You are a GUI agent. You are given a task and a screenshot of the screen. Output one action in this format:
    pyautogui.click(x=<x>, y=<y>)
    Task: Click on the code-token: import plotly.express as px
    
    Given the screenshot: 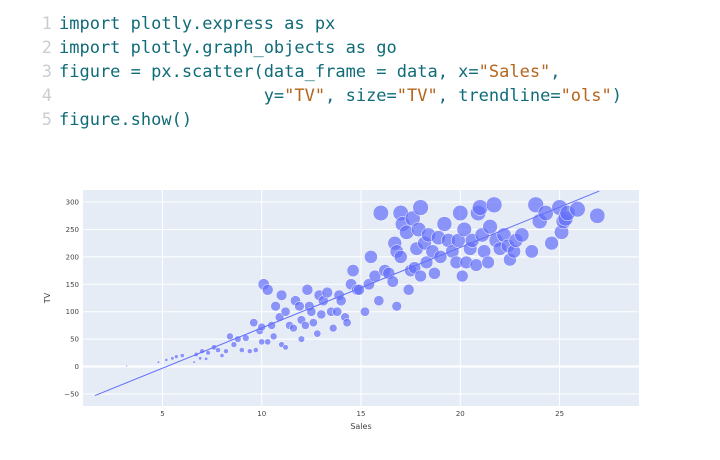 What is the action you would take?
    pyautogui.click(x=197, y=24)
    